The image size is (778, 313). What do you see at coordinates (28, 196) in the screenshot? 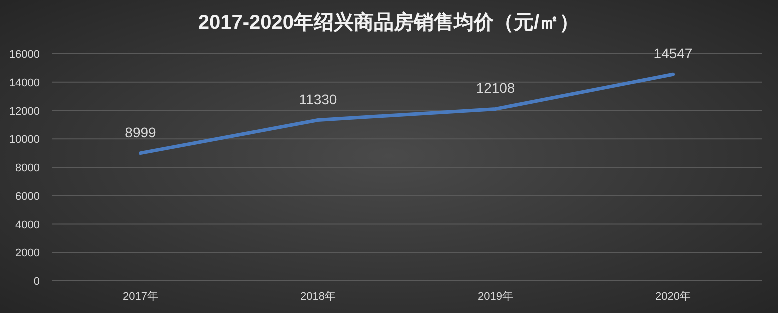
I see `y-tick-label: 6000` at bounding box center [28, 196].